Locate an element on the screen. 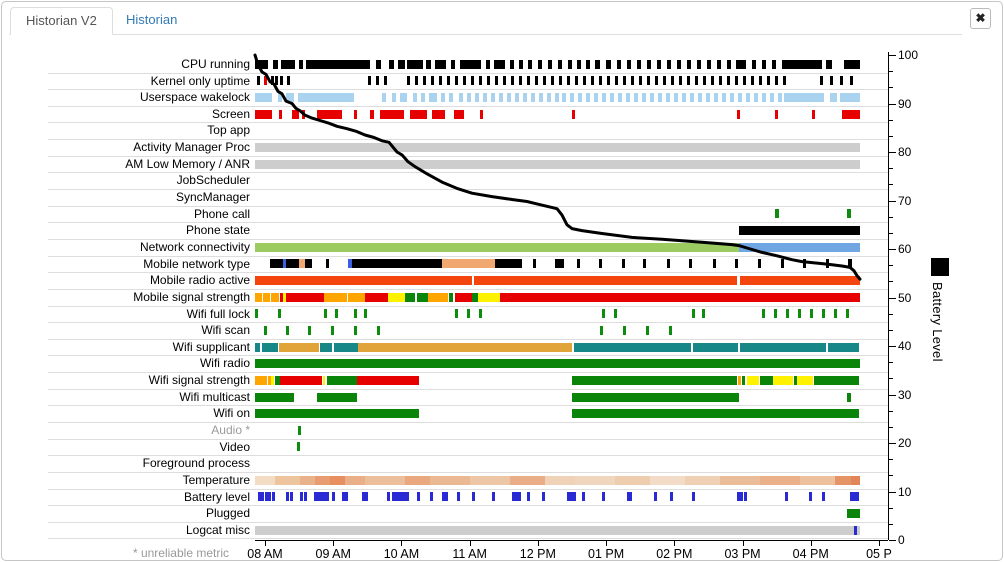  x-axis-label: 04 PM is located at coordinates (810, 554).